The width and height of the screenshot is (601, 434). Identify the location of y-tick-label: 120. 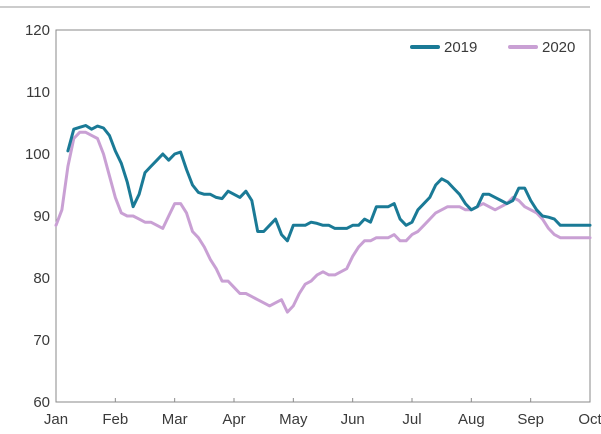
(37, 30).